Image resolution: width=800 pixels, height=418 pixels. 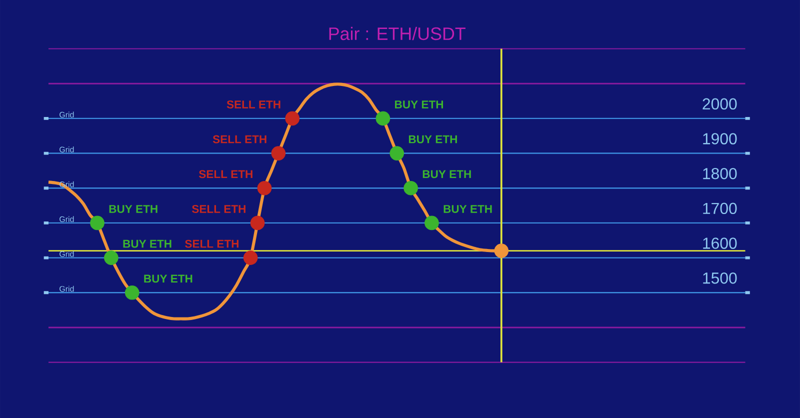 What do you see at coordinates (720, 174) in the screenshot?
I see `y-tick-label: 1800` at bounding box center [720, 174].